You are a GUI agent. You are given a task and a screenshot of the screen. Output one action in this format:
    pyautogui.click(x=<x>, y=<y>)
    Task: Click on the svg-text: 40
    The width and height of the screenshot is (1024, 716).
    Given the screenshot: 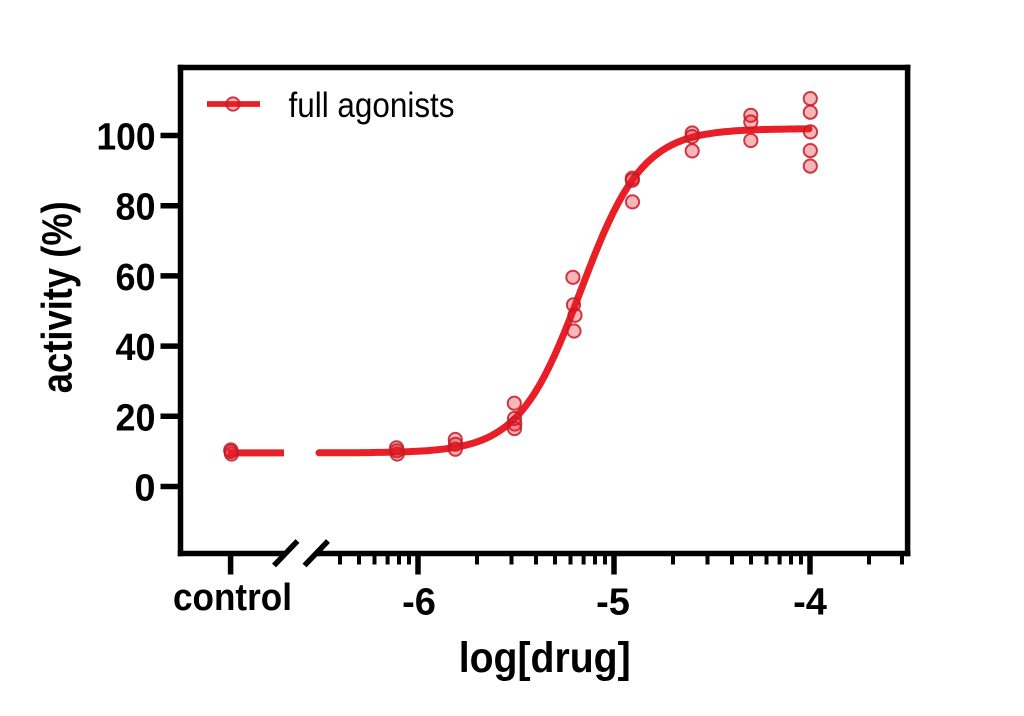 What is the action you would take?
    pyautogui.click(x=136, y=348)
    